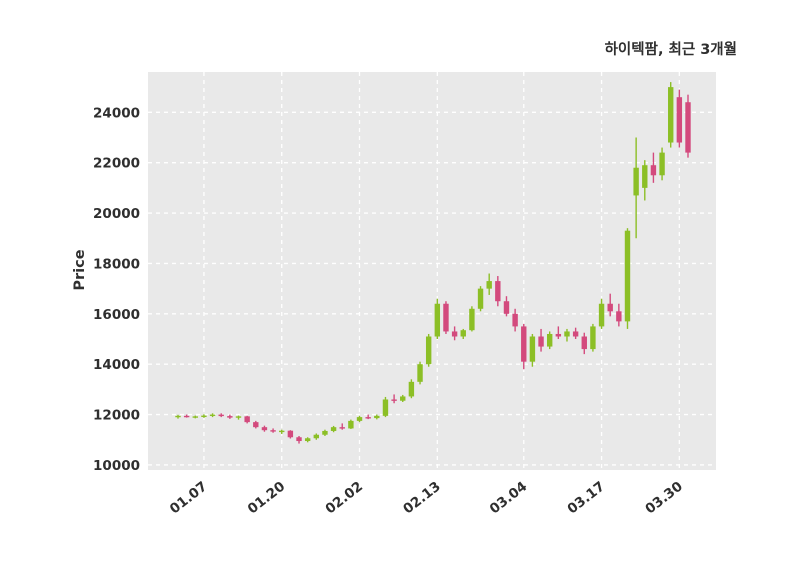  What do you see at coordinates (80, 270) in the screenshot?
I see `y-axis-label: Price` at bounding box center [80, 270].